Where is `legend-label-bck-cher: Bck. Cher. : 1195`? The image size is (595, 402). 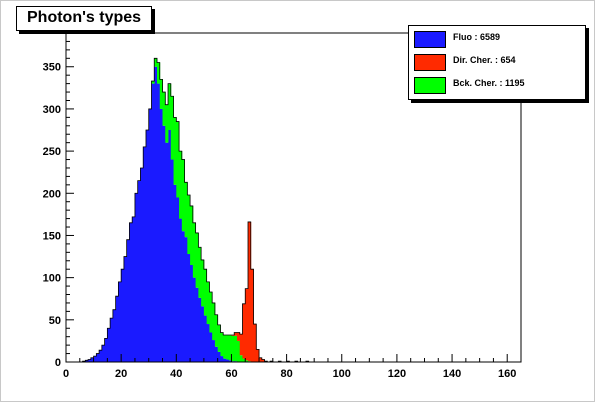 legend-label-bck-cher: Bck. Cher. : 1195 is located at coordinates (489, 83).